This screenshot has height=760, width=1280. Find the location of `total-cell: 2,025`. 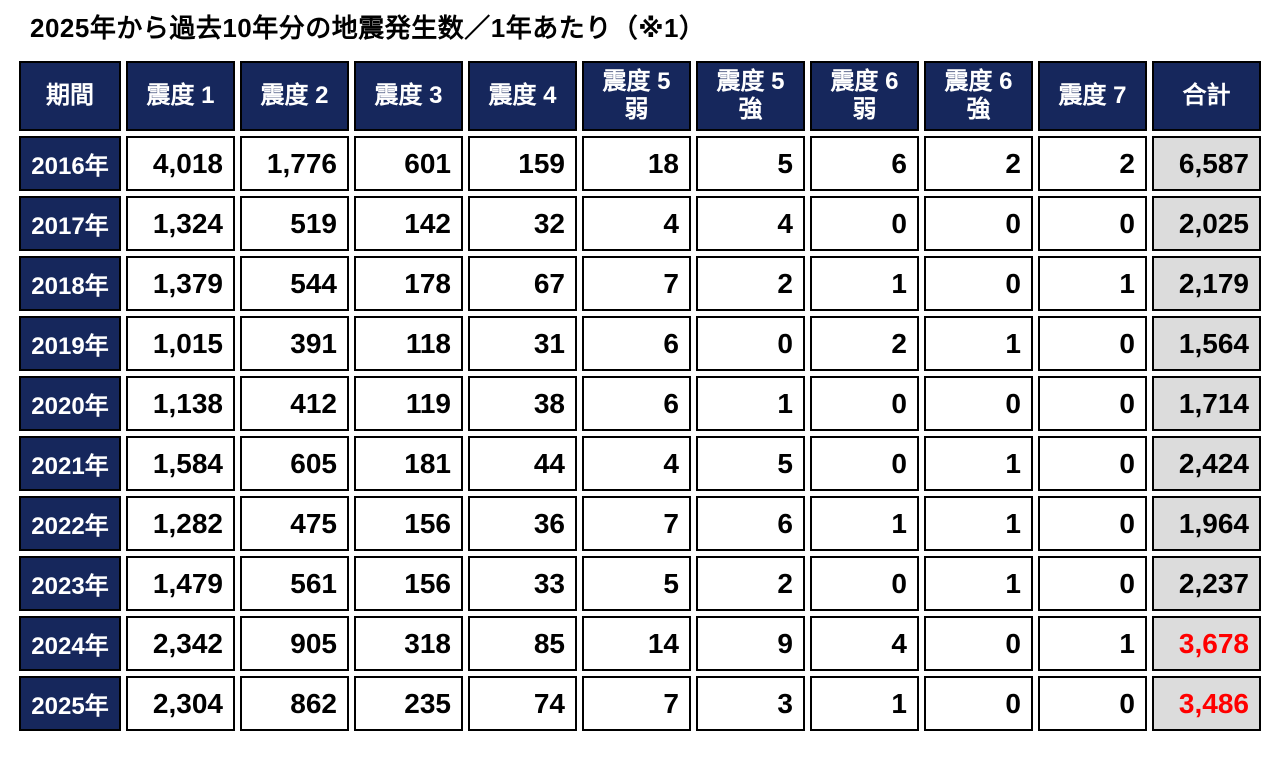

total-cell: 2,025 is located at coordinates (1206, 223).